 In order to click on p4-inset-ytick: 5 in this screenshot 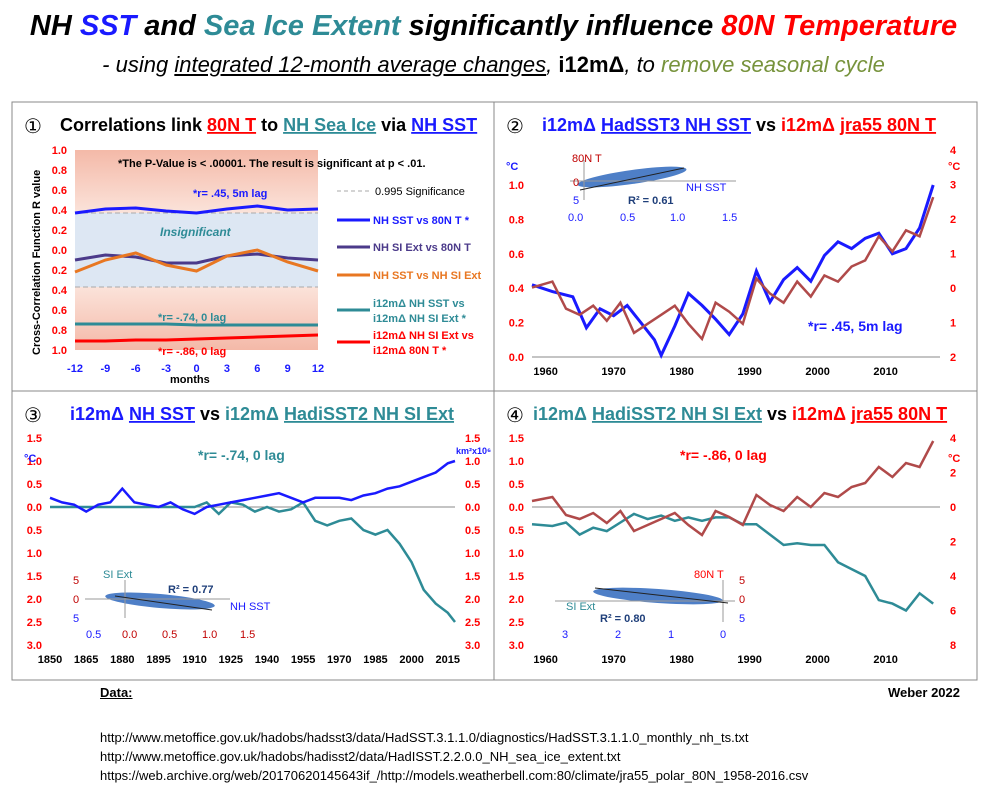, I will do `click(742, 581)`.